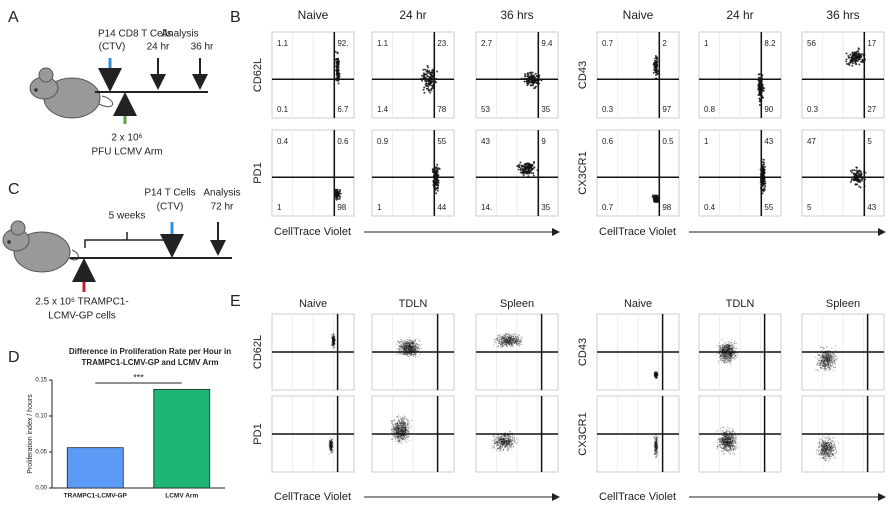 This screenshot has height=507, width=894. Describe the element at coordinates (608, 109) in the screenshot. I see `quadrant-percent: 0.3` at that location.